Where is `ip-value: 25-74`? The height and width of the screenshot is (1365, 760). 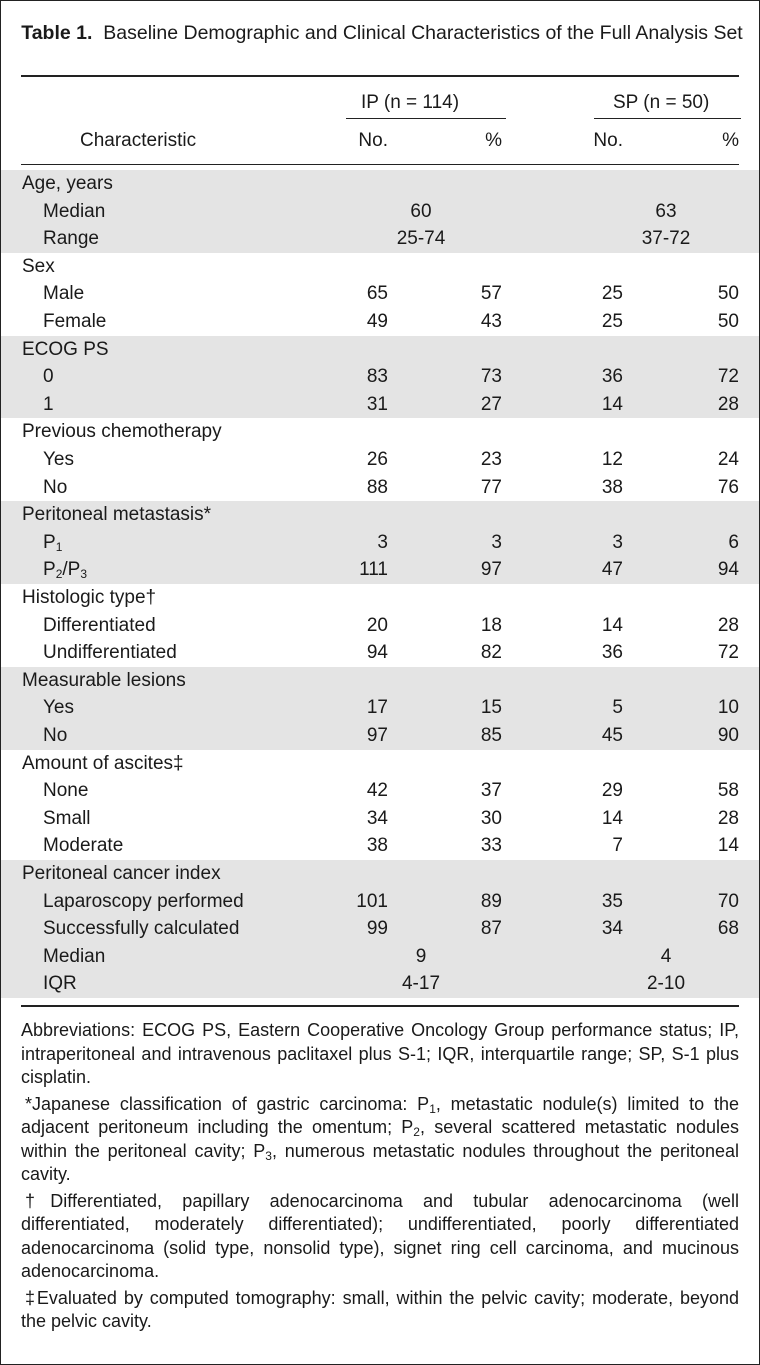
ip-value: 25-74 is located at coordinates (421, 239).